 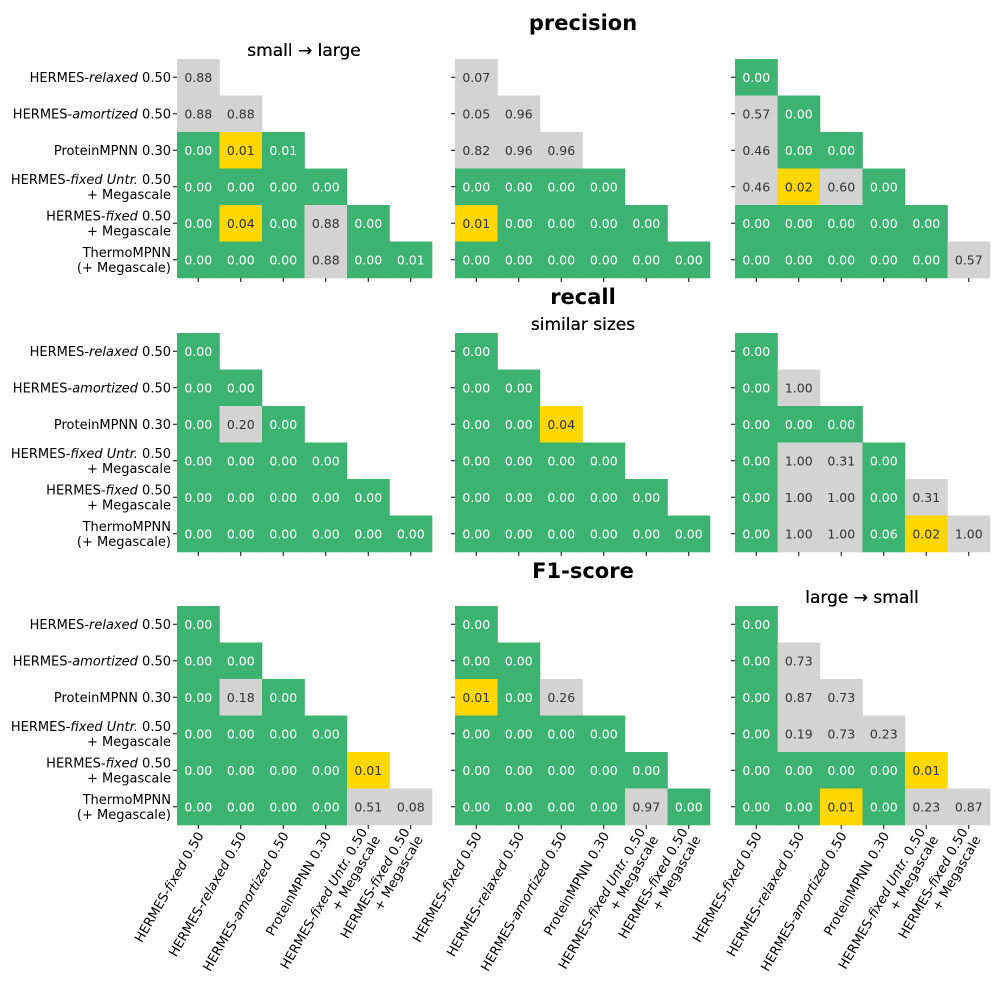 I want to click on panel-title: large → small, so click(x=861, y=598).